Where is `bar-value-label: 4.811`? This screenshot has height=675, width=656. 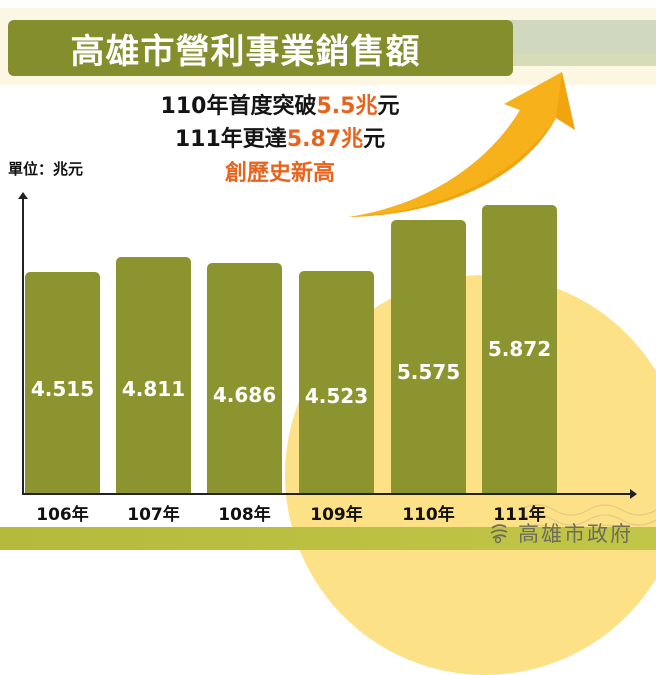
bar-value-label: 4.811 is located at coordinates (153, 389).